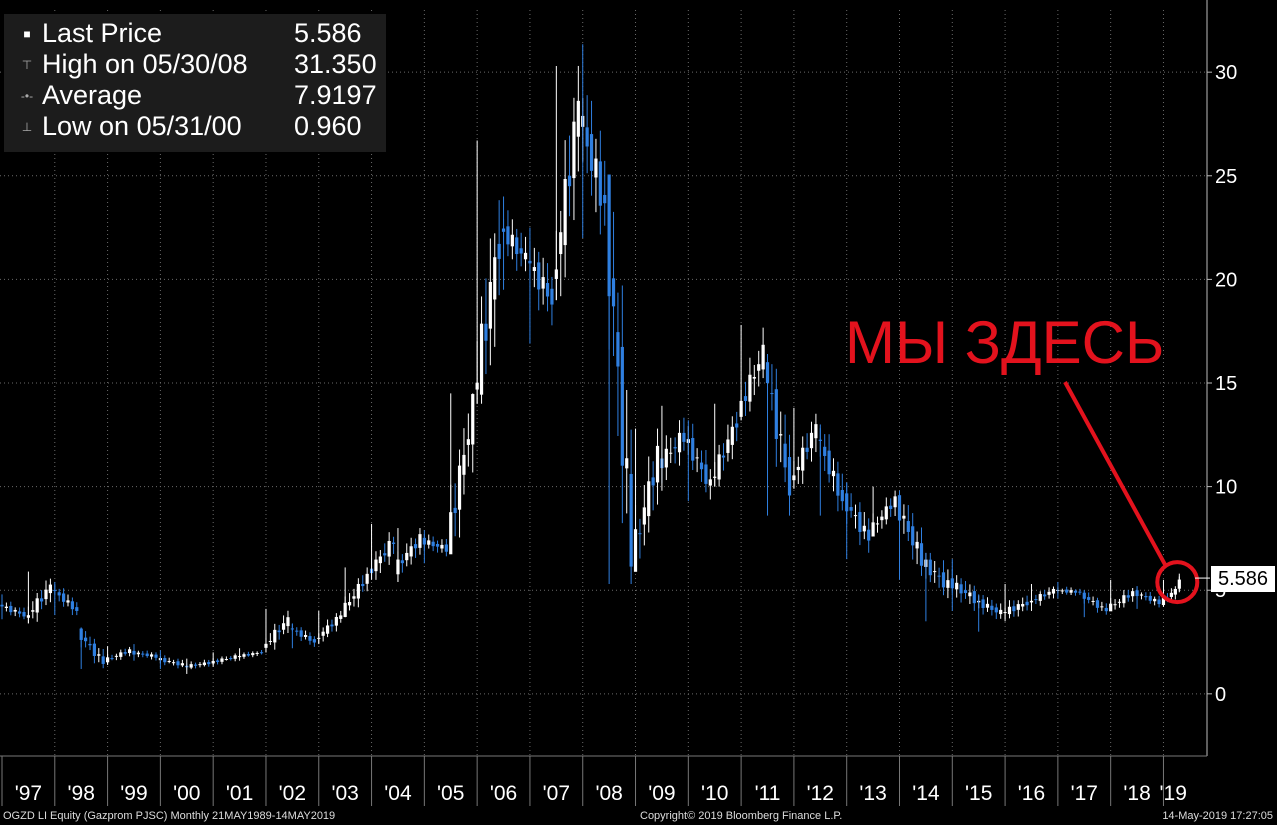 The width and height of the screenshot is (1277, 825). Describe the element at coordinates (556, 793) in the screenshot. I see `x-tick-label: '07` at that location.